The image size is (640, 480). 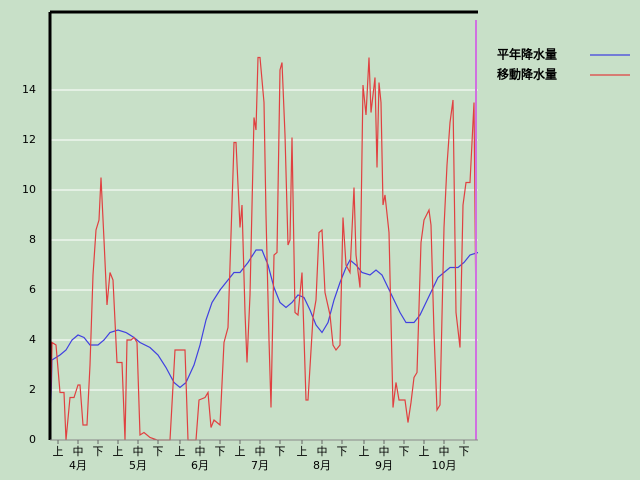 What do you see at coordinates (32, 289) in the screenshot?
I see `y-tick-label: 6` at bounding box center [32, 289].